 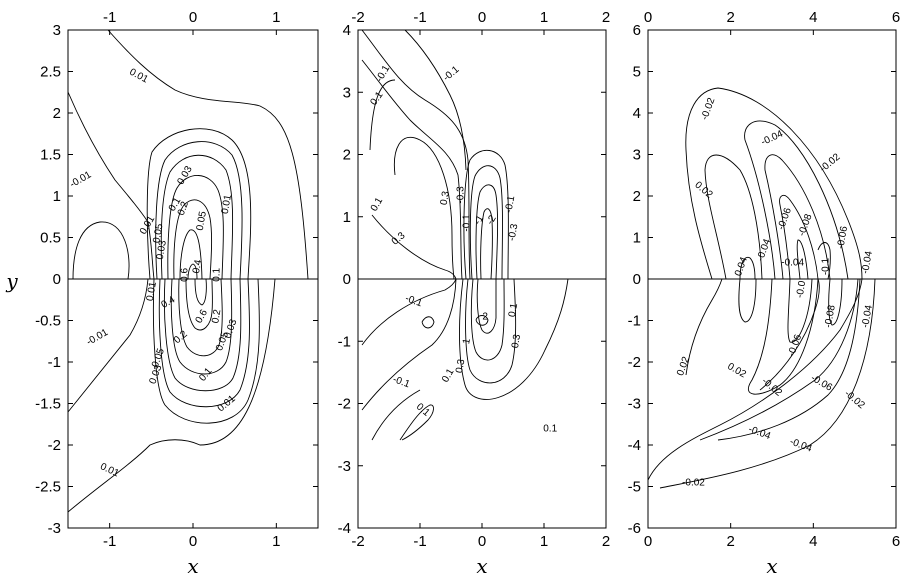 What do you see at coordinates (637, 72) in the screenshot?
I see `y-tick-label: 5` at bounding box center [637, 72].